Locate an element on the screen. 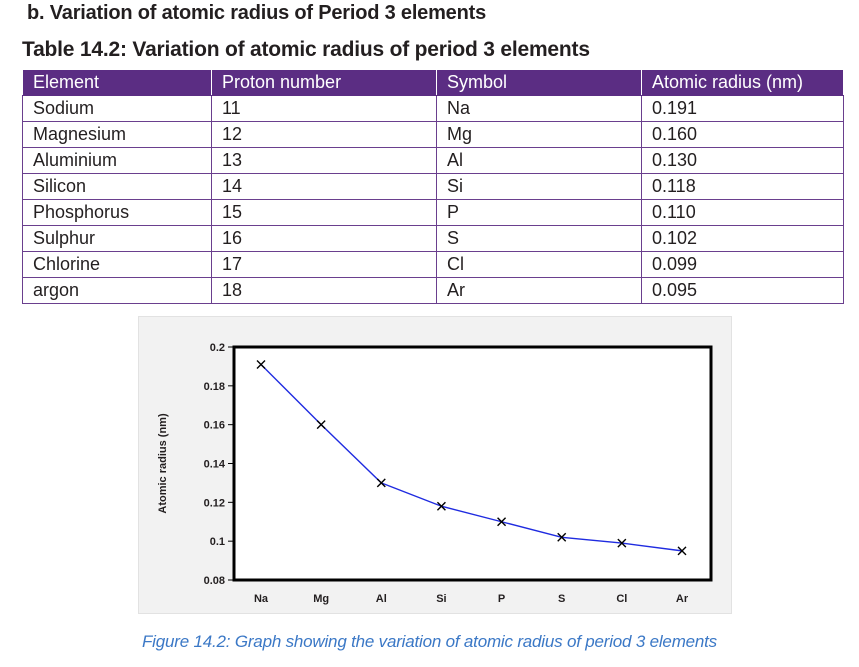 This screenshot has height=667, width=859. cell-atomic-radius: 0.130 is located at coordinates (742, 160).